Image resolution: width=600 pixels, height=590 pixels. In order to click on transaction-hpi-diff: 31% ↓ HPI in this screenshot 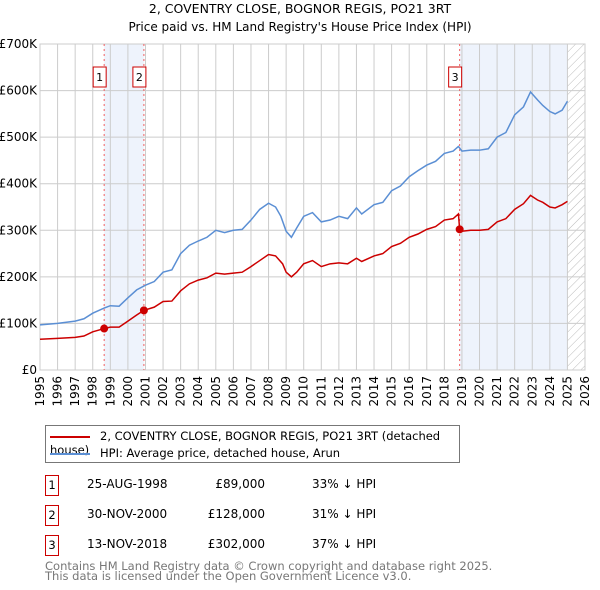, I will do `click(344, 514)`.